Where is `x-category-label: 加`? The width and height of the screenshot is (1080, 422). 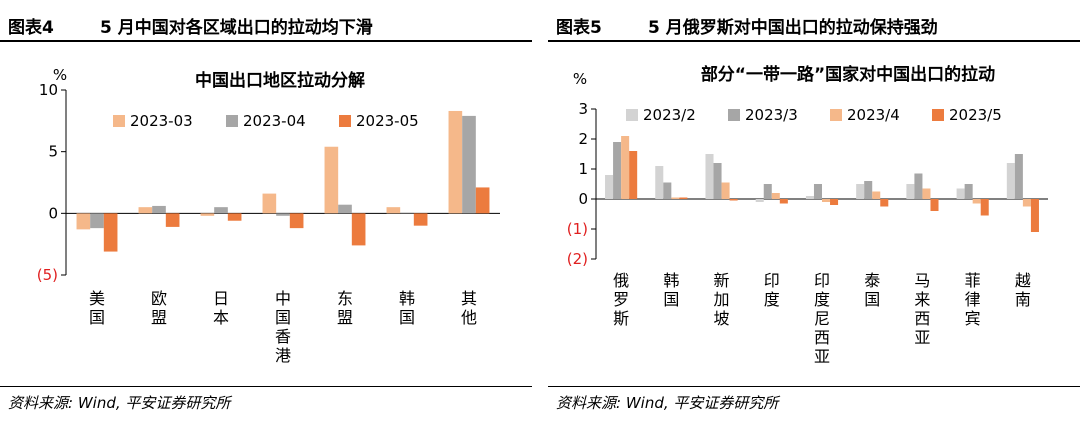
x-category-label: 加 is located at coordinates (722, 299).